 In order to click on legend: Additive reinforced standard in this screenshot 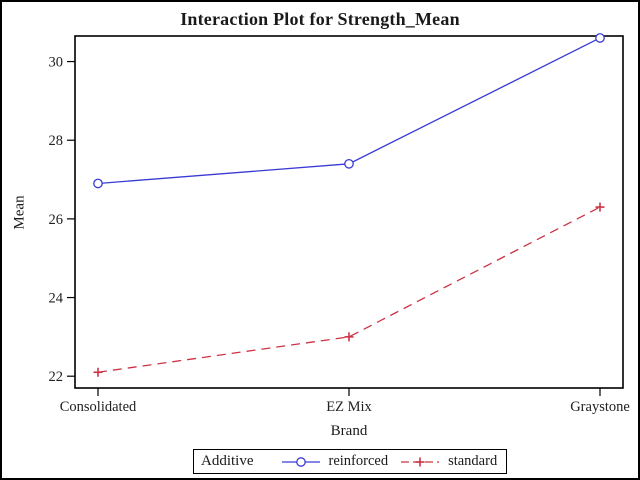, I will do `click(350, 461)`.